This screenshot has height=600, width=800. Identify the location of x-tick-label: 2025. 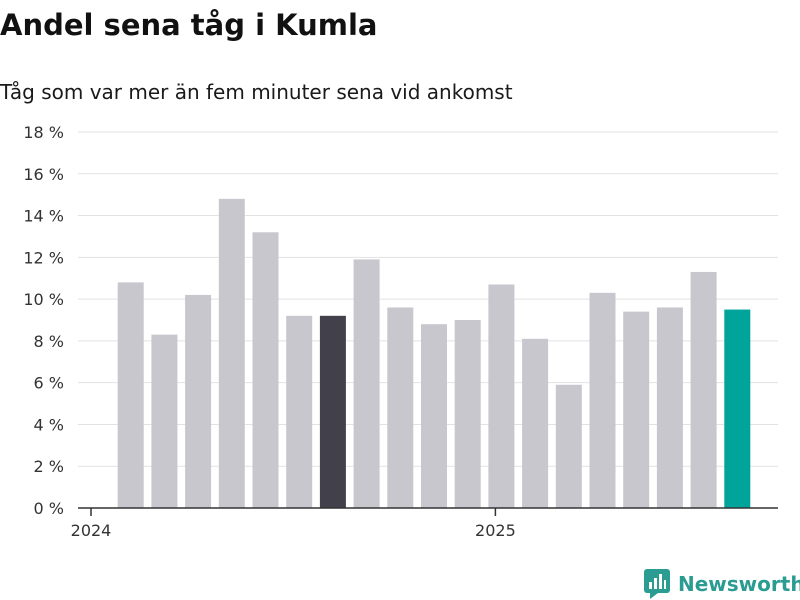
(495, 530).